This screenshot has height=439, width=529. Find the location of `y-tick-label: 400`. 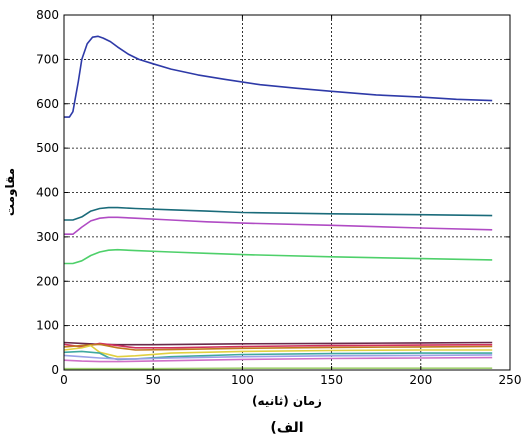

y-tick-label: 400 is located at coordinates (47, 193).